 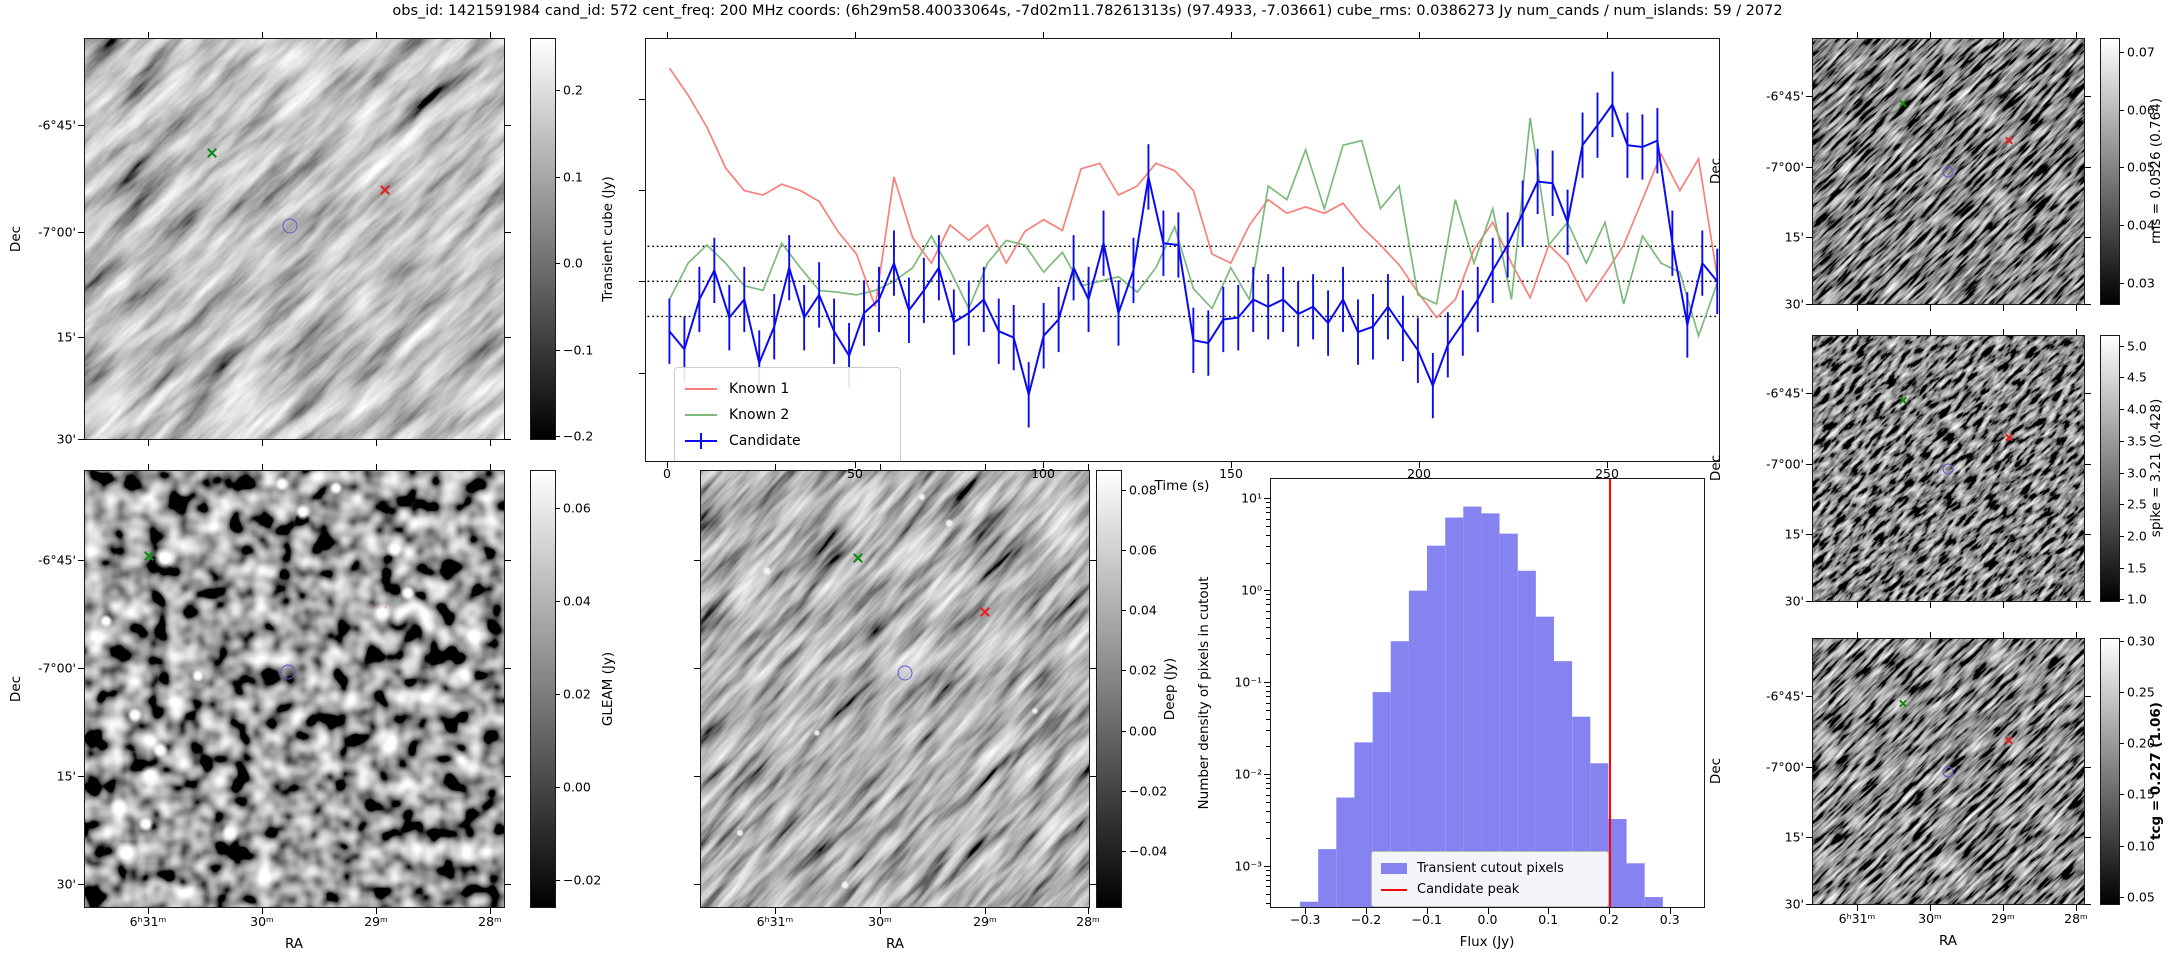 What do you see at coordinates (1043, 473) in the screenshot?
I see `lc-xtick-label: 100` at bounding box center [1043, 473].